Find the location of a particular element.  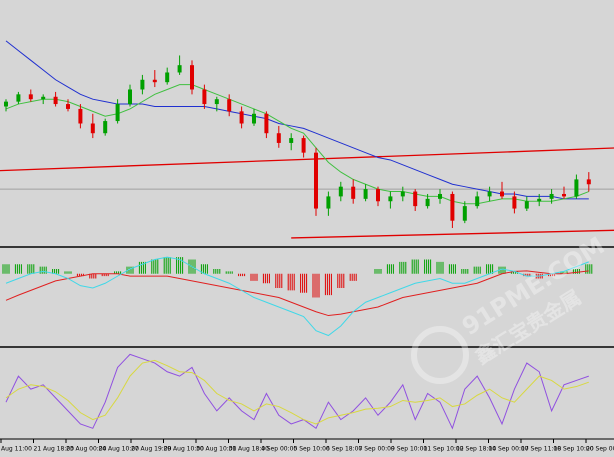

x-tick-label: 5 Sep 10:00 is located at coordinates (312, 449).